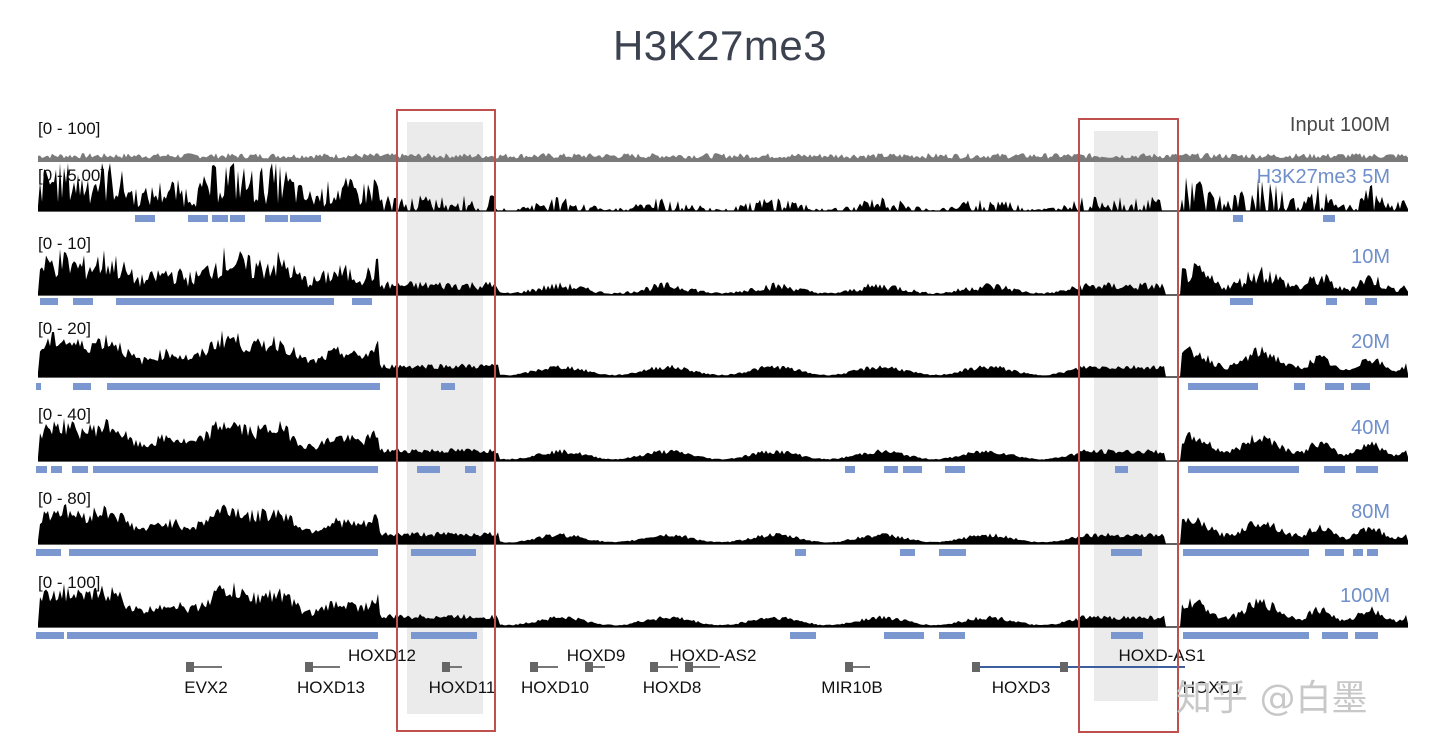  I want to click on track-4: [0 - 20] 20M, so click(722, 354).